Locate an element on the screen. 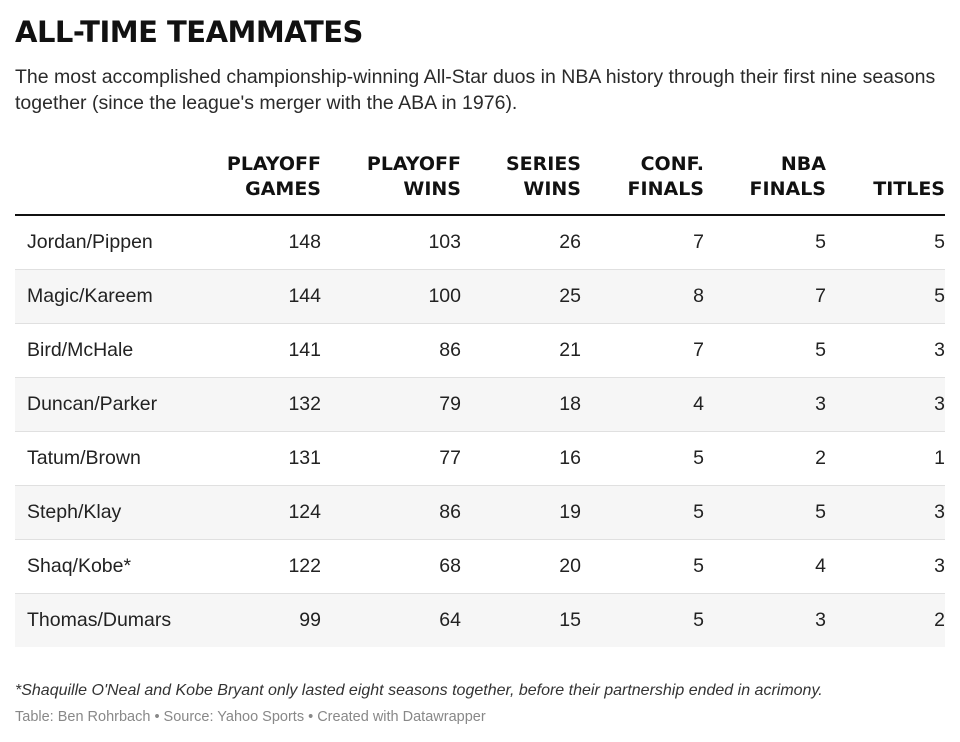  cell-playoff-games: 124 is located at coordinates (260, 512).